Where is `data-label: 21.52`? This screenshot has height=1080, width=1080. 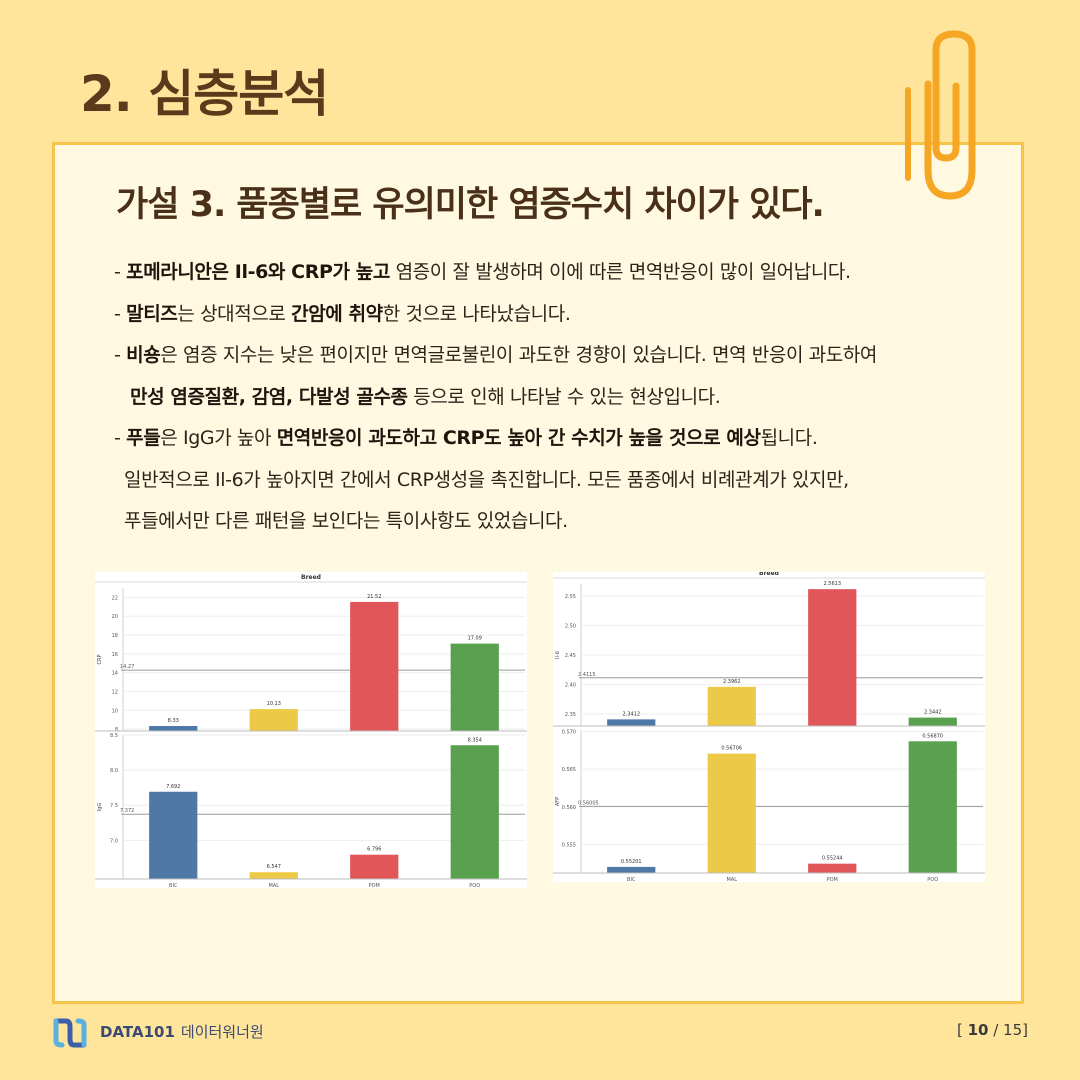
data-label: 21.52 is located at coordinates (374, 597).